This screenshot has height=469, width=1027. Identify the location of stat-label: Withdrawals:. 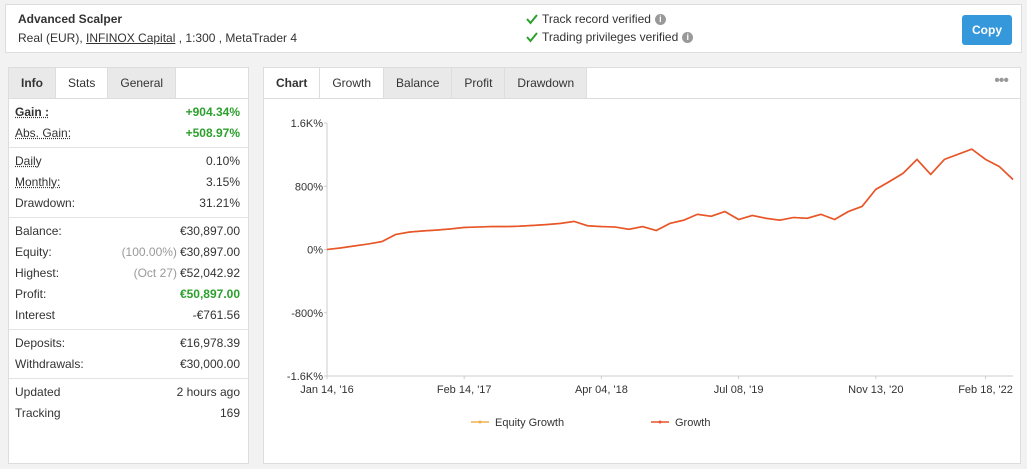
(49, 364).